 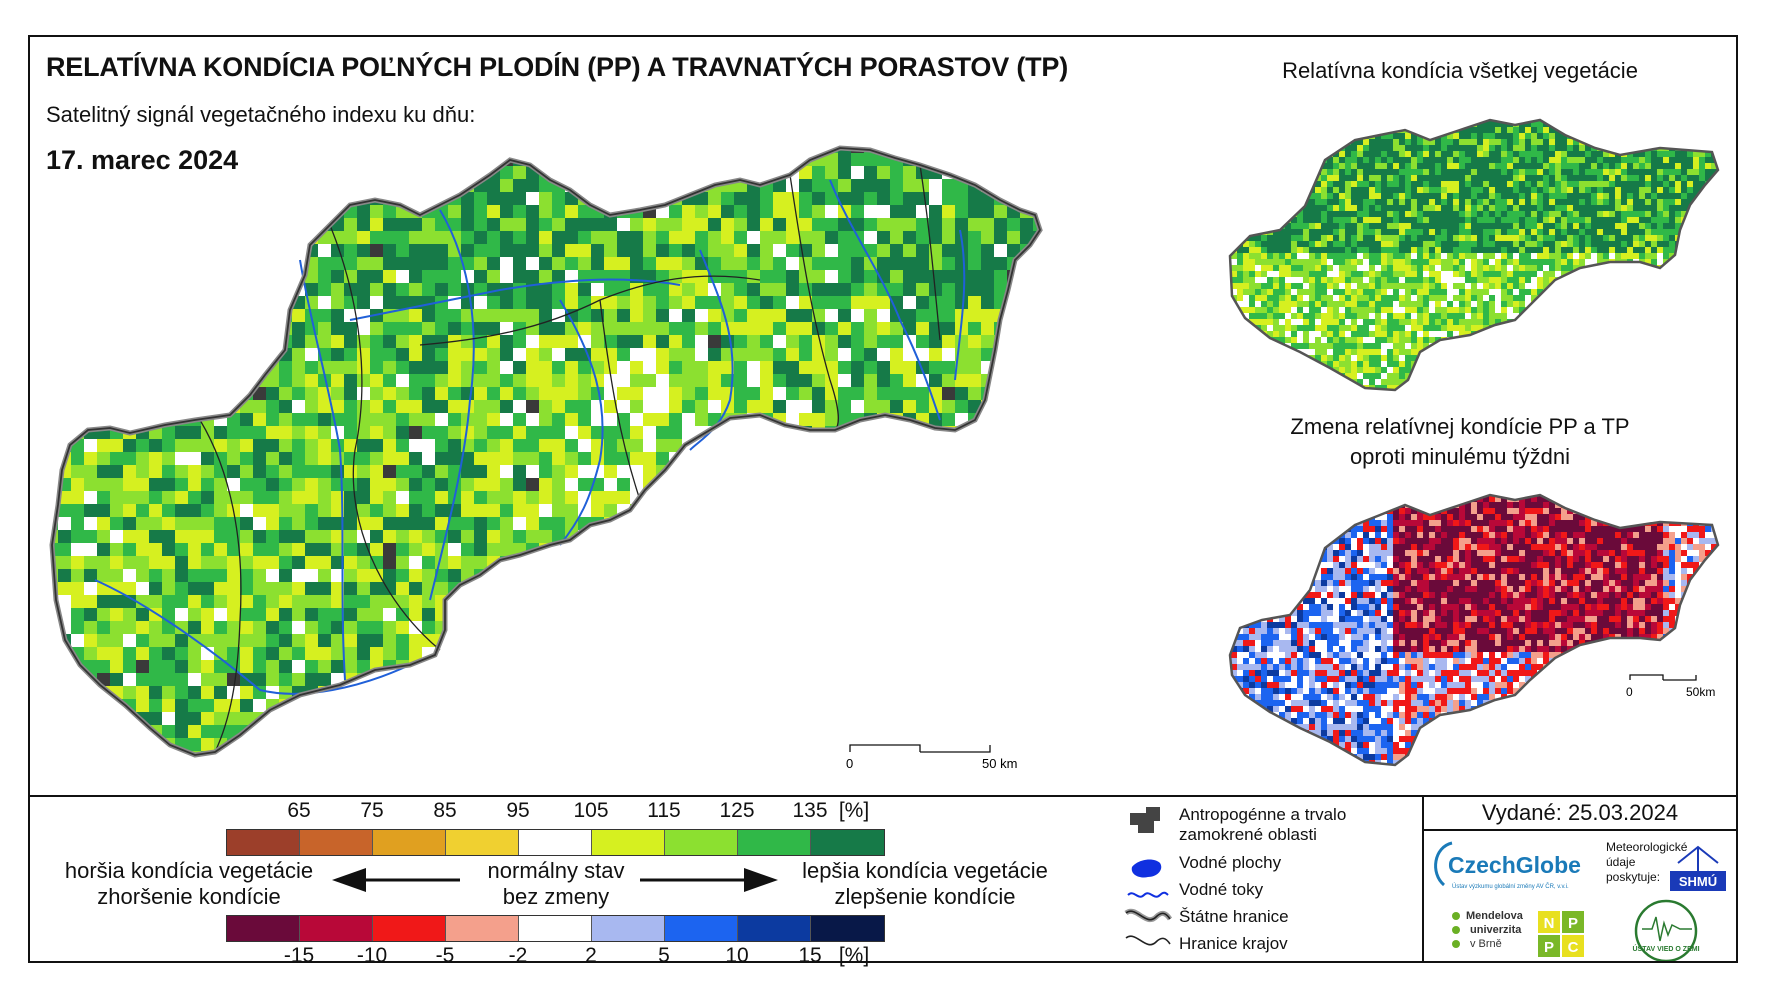 I want to click on inset-scalebar, so click(x=1663, y=677).